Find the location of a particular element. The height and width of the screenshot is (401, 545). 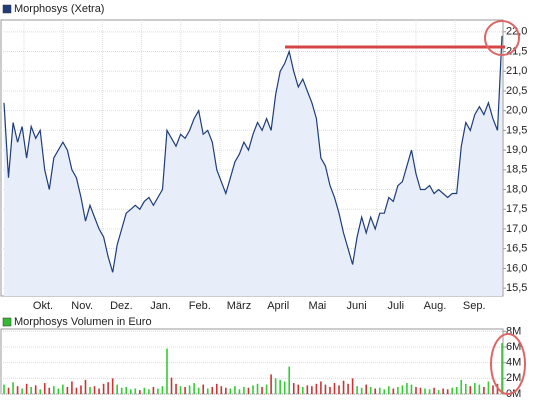

y-tick-label: 21,0 is located at coordinates (516, 71).